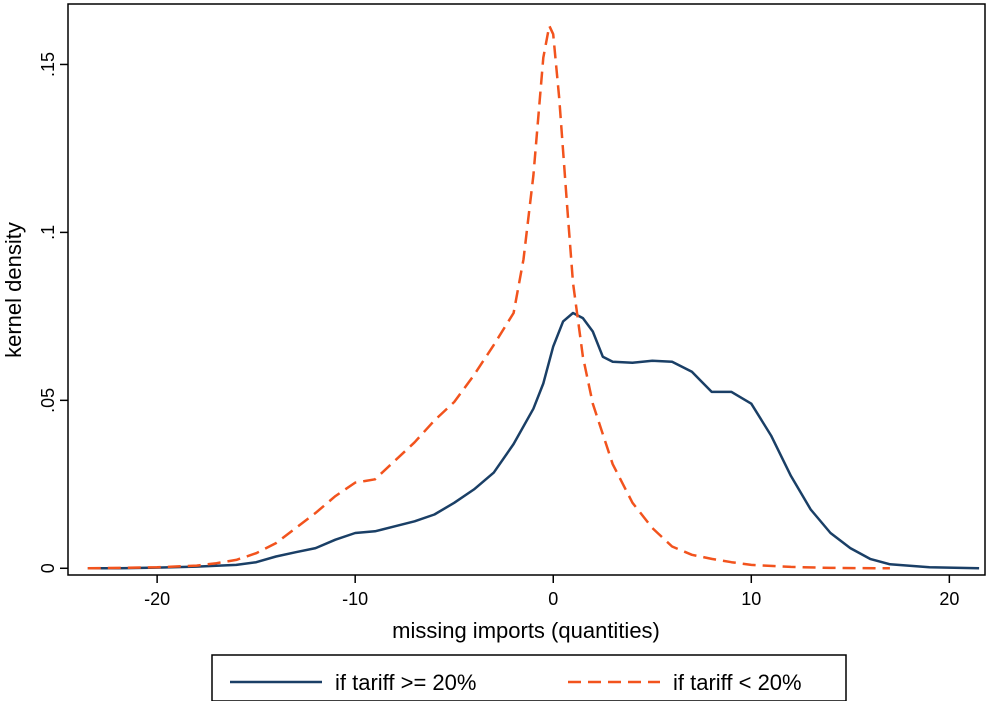 The image size is (989, 701). What do you see at coordinates (949, 599) in the screenshot?
I see `x-tick-label: 20` at bounding box center [949, 599].